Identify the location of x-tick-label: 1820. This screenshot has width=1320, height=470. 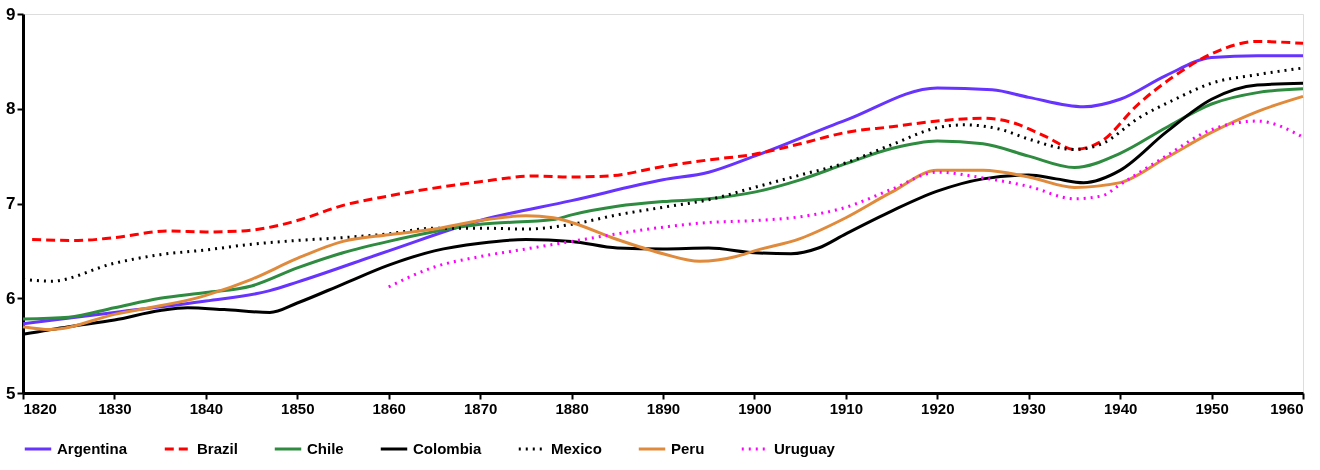
(40, 408).